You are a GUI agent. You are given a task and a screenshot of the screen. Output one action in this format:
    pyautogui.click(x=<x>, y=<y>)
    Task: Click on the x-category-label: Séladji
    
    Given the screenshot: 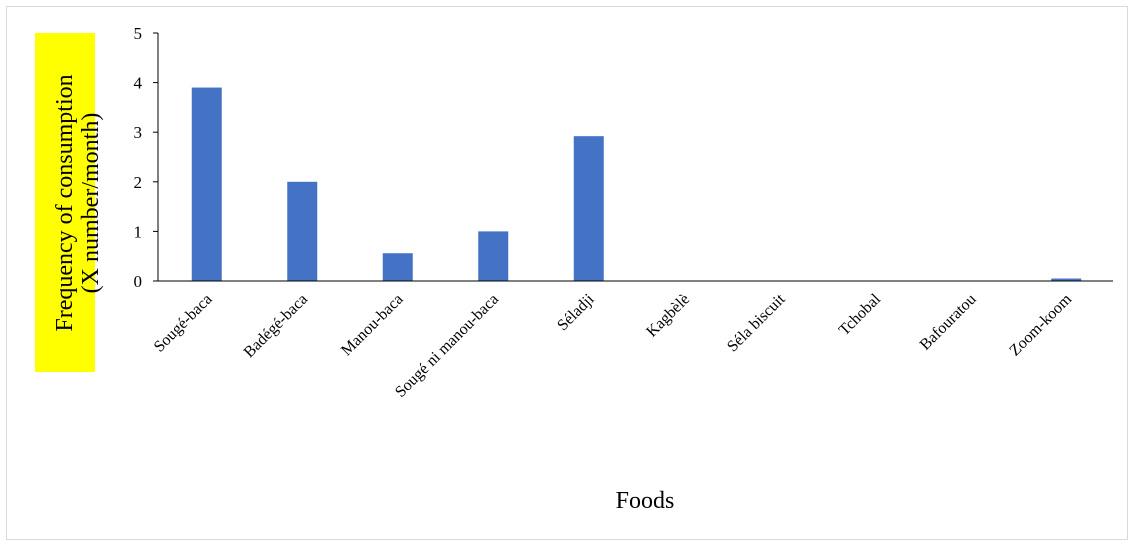 What is the action you would take?
    pyautogui.click(x=576, y=312)
    